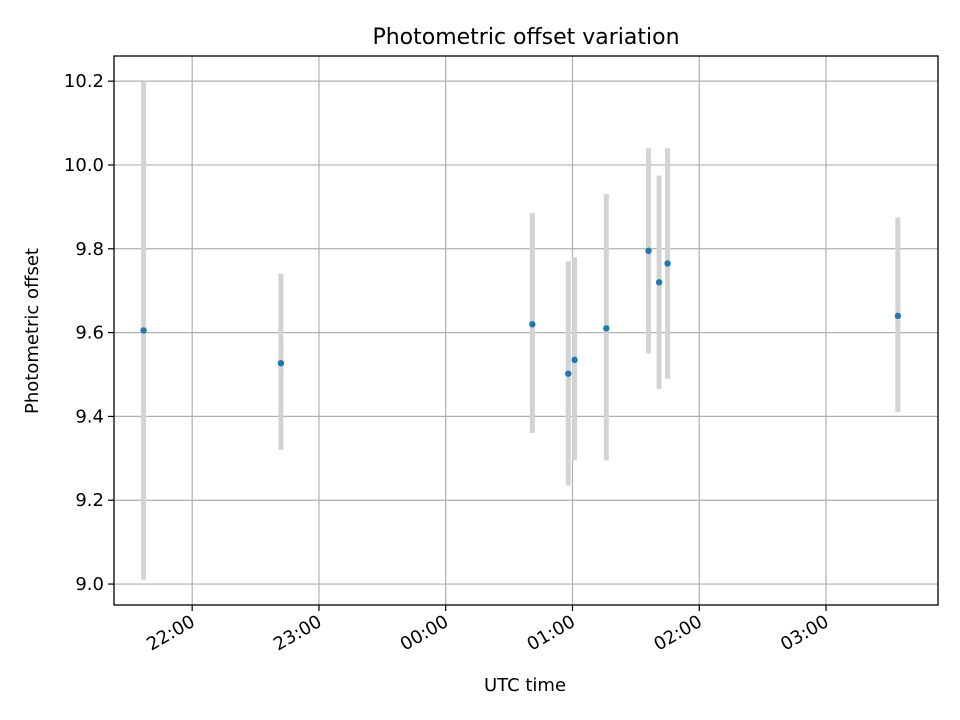 Image resolution: width=960 pixels, height=720 pixels. Describe the element at coordinates (525, 685) in the screenshot. I see `x-axis-label: UTC time` at that location.